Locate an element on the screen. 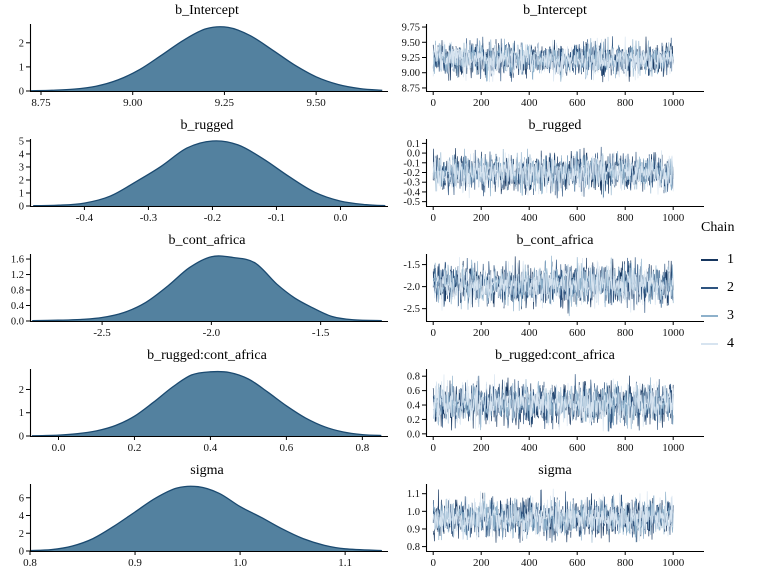  trace-chart-b-cont-africa: 0 200 400 600 800 1000 -1.5 -2.0 -2.5 is located at coordinates (553, 296).